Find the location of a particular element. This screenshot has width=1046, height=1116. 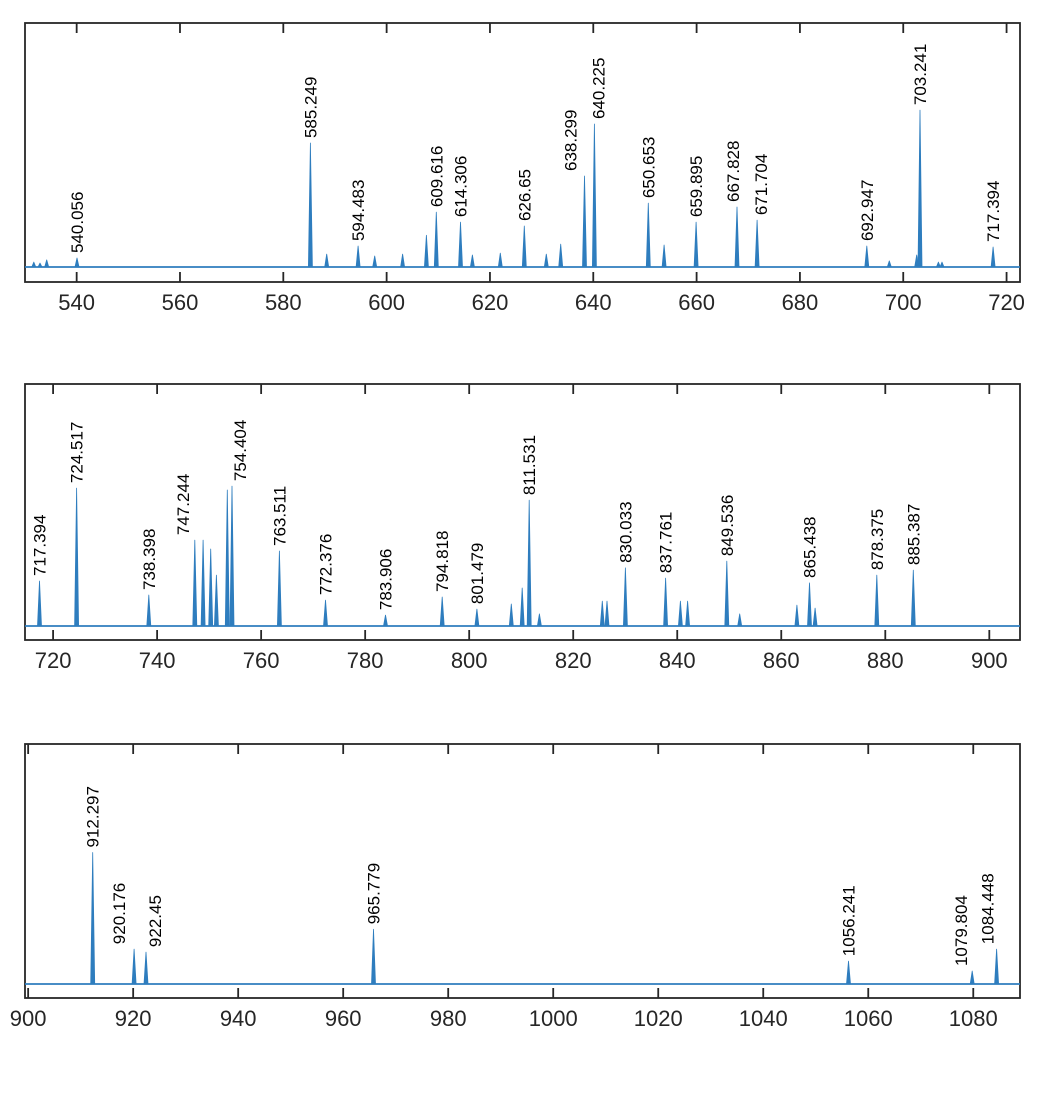

x-tick-label: 1020 is located at coordinates (658, 1018).